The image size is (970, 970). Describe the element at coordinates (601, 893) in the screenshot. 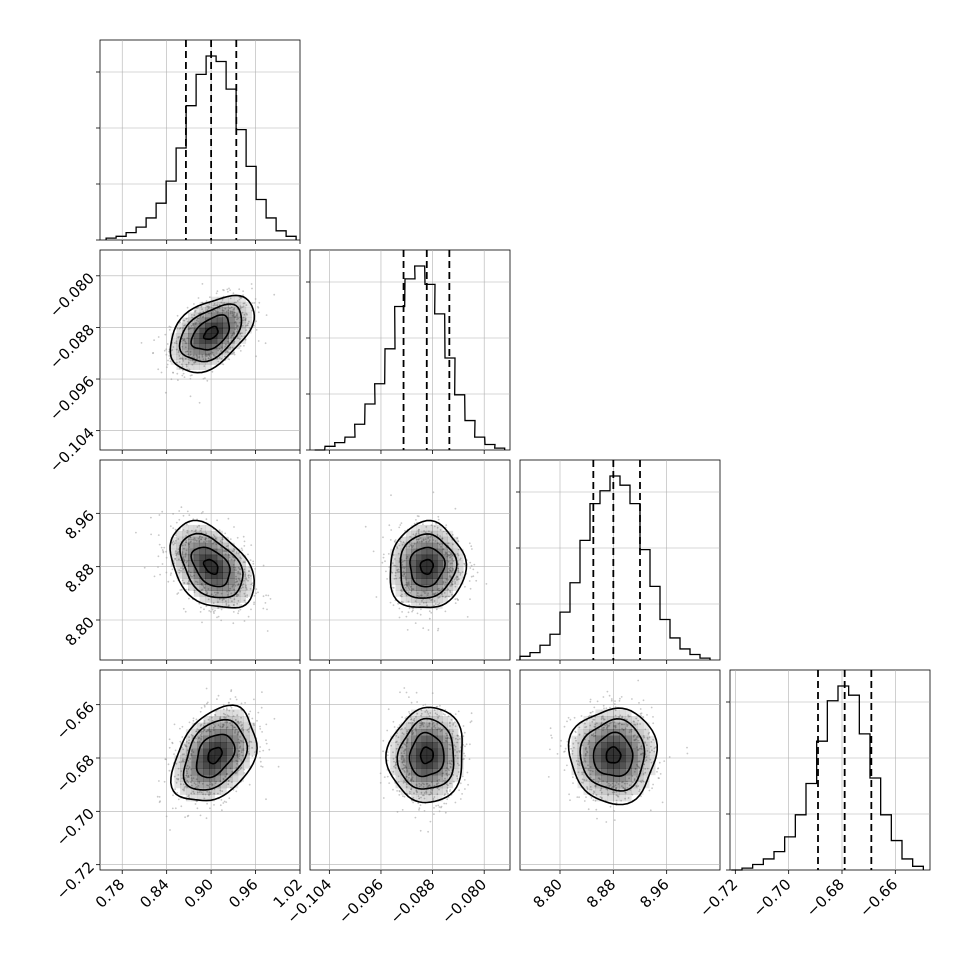

I see `x-tick-label: 8.88` at that location.